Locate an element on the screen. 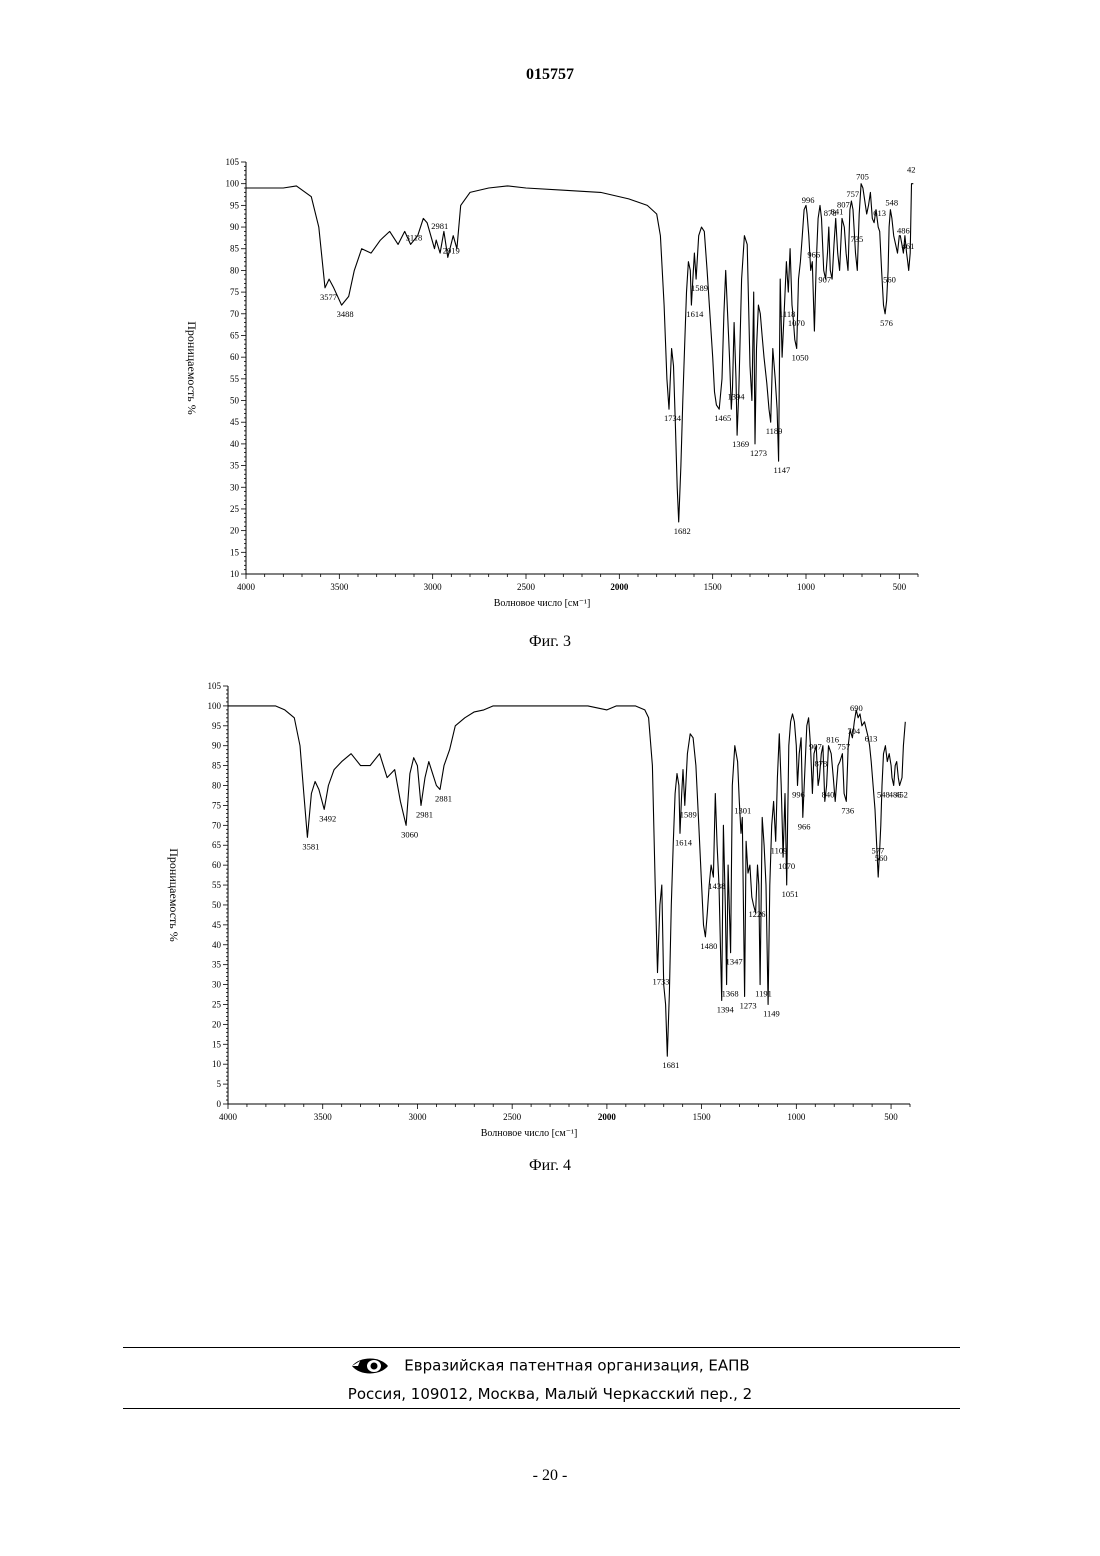 The image size is (1100, 1556). page-number: - 20 - is located at coordinates (550, 1476).